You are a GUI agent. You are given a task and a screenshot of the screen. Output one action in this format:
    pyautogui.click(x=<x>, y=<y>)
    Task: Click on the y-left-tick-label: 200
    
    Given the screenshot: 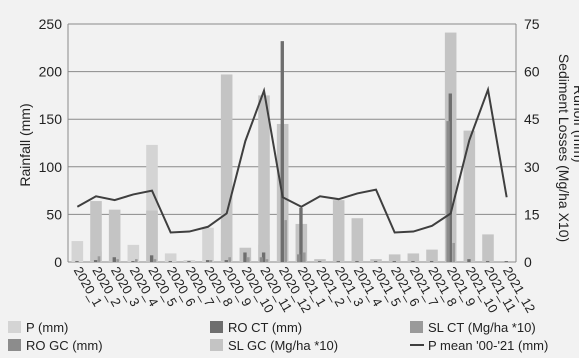 What is the action you would take?
    pyautogui.click(x=51, y=72)
    